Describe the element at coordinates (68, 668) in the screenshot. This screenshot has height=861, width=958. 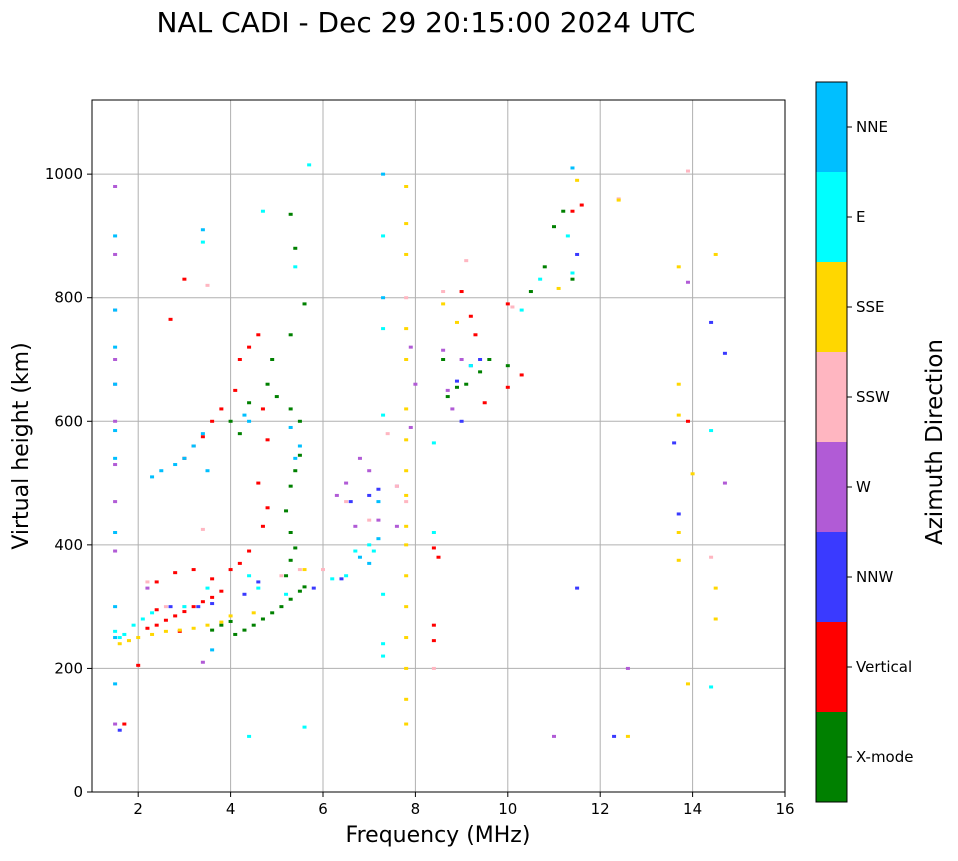
I see `y-tick-label: 200` at that location.